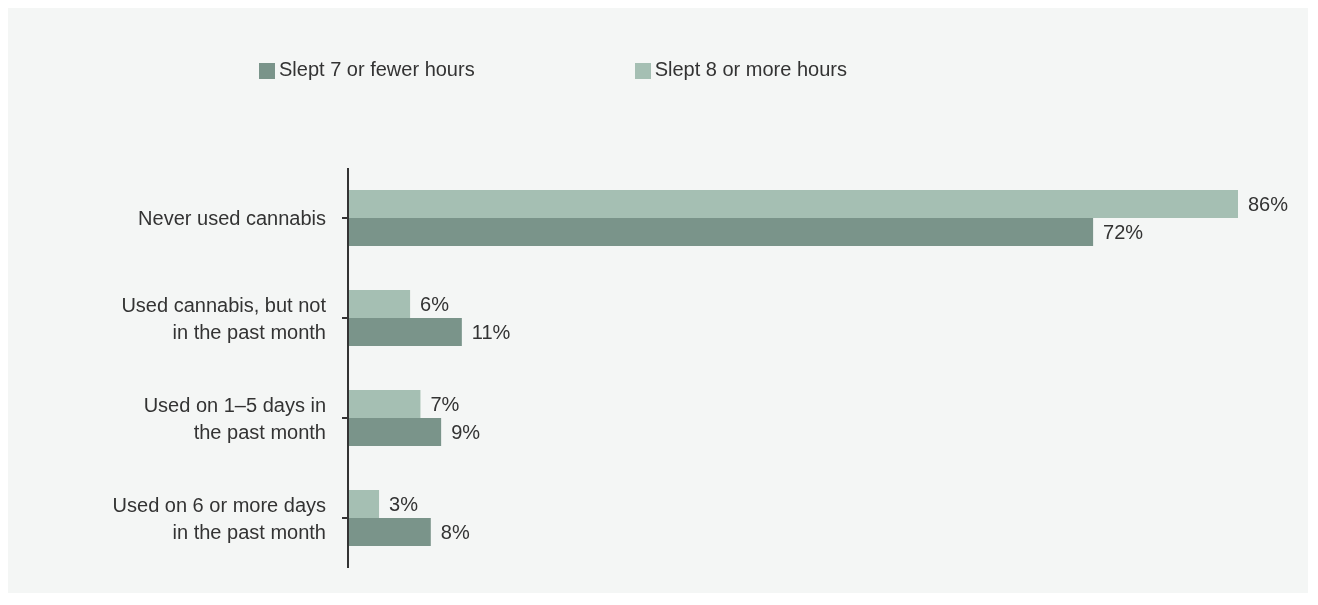  Describe the element at coordinates (219, 518) in the screenshot. I see `y-tick-label: Used on 6 or more days in the past month` at that location.